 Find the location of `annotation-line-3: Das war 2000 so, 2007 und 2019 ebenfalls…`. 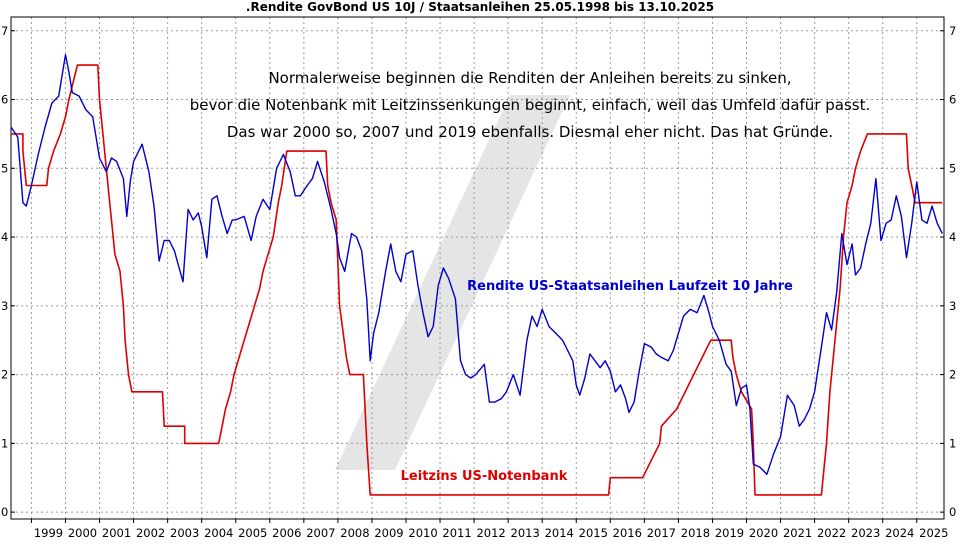

annotation-line-3: Das war 2000 so, 2007 und 2019 ebenfalls… is located at coordinates (530, 132).